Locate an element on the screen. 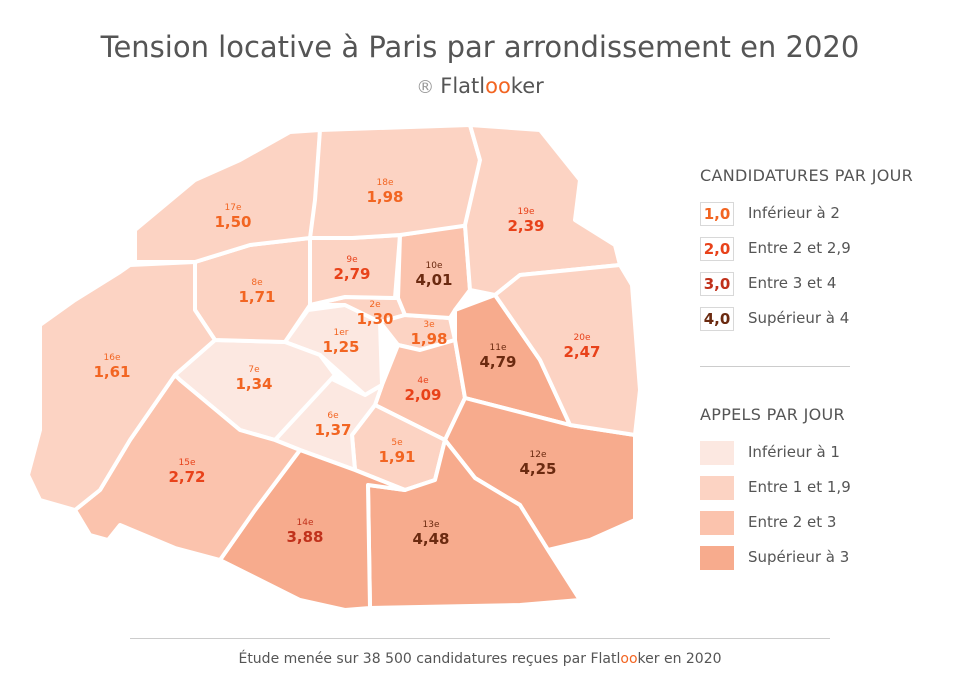  arrondissement-number-3e: 3e is located at coordinates (429, 325).